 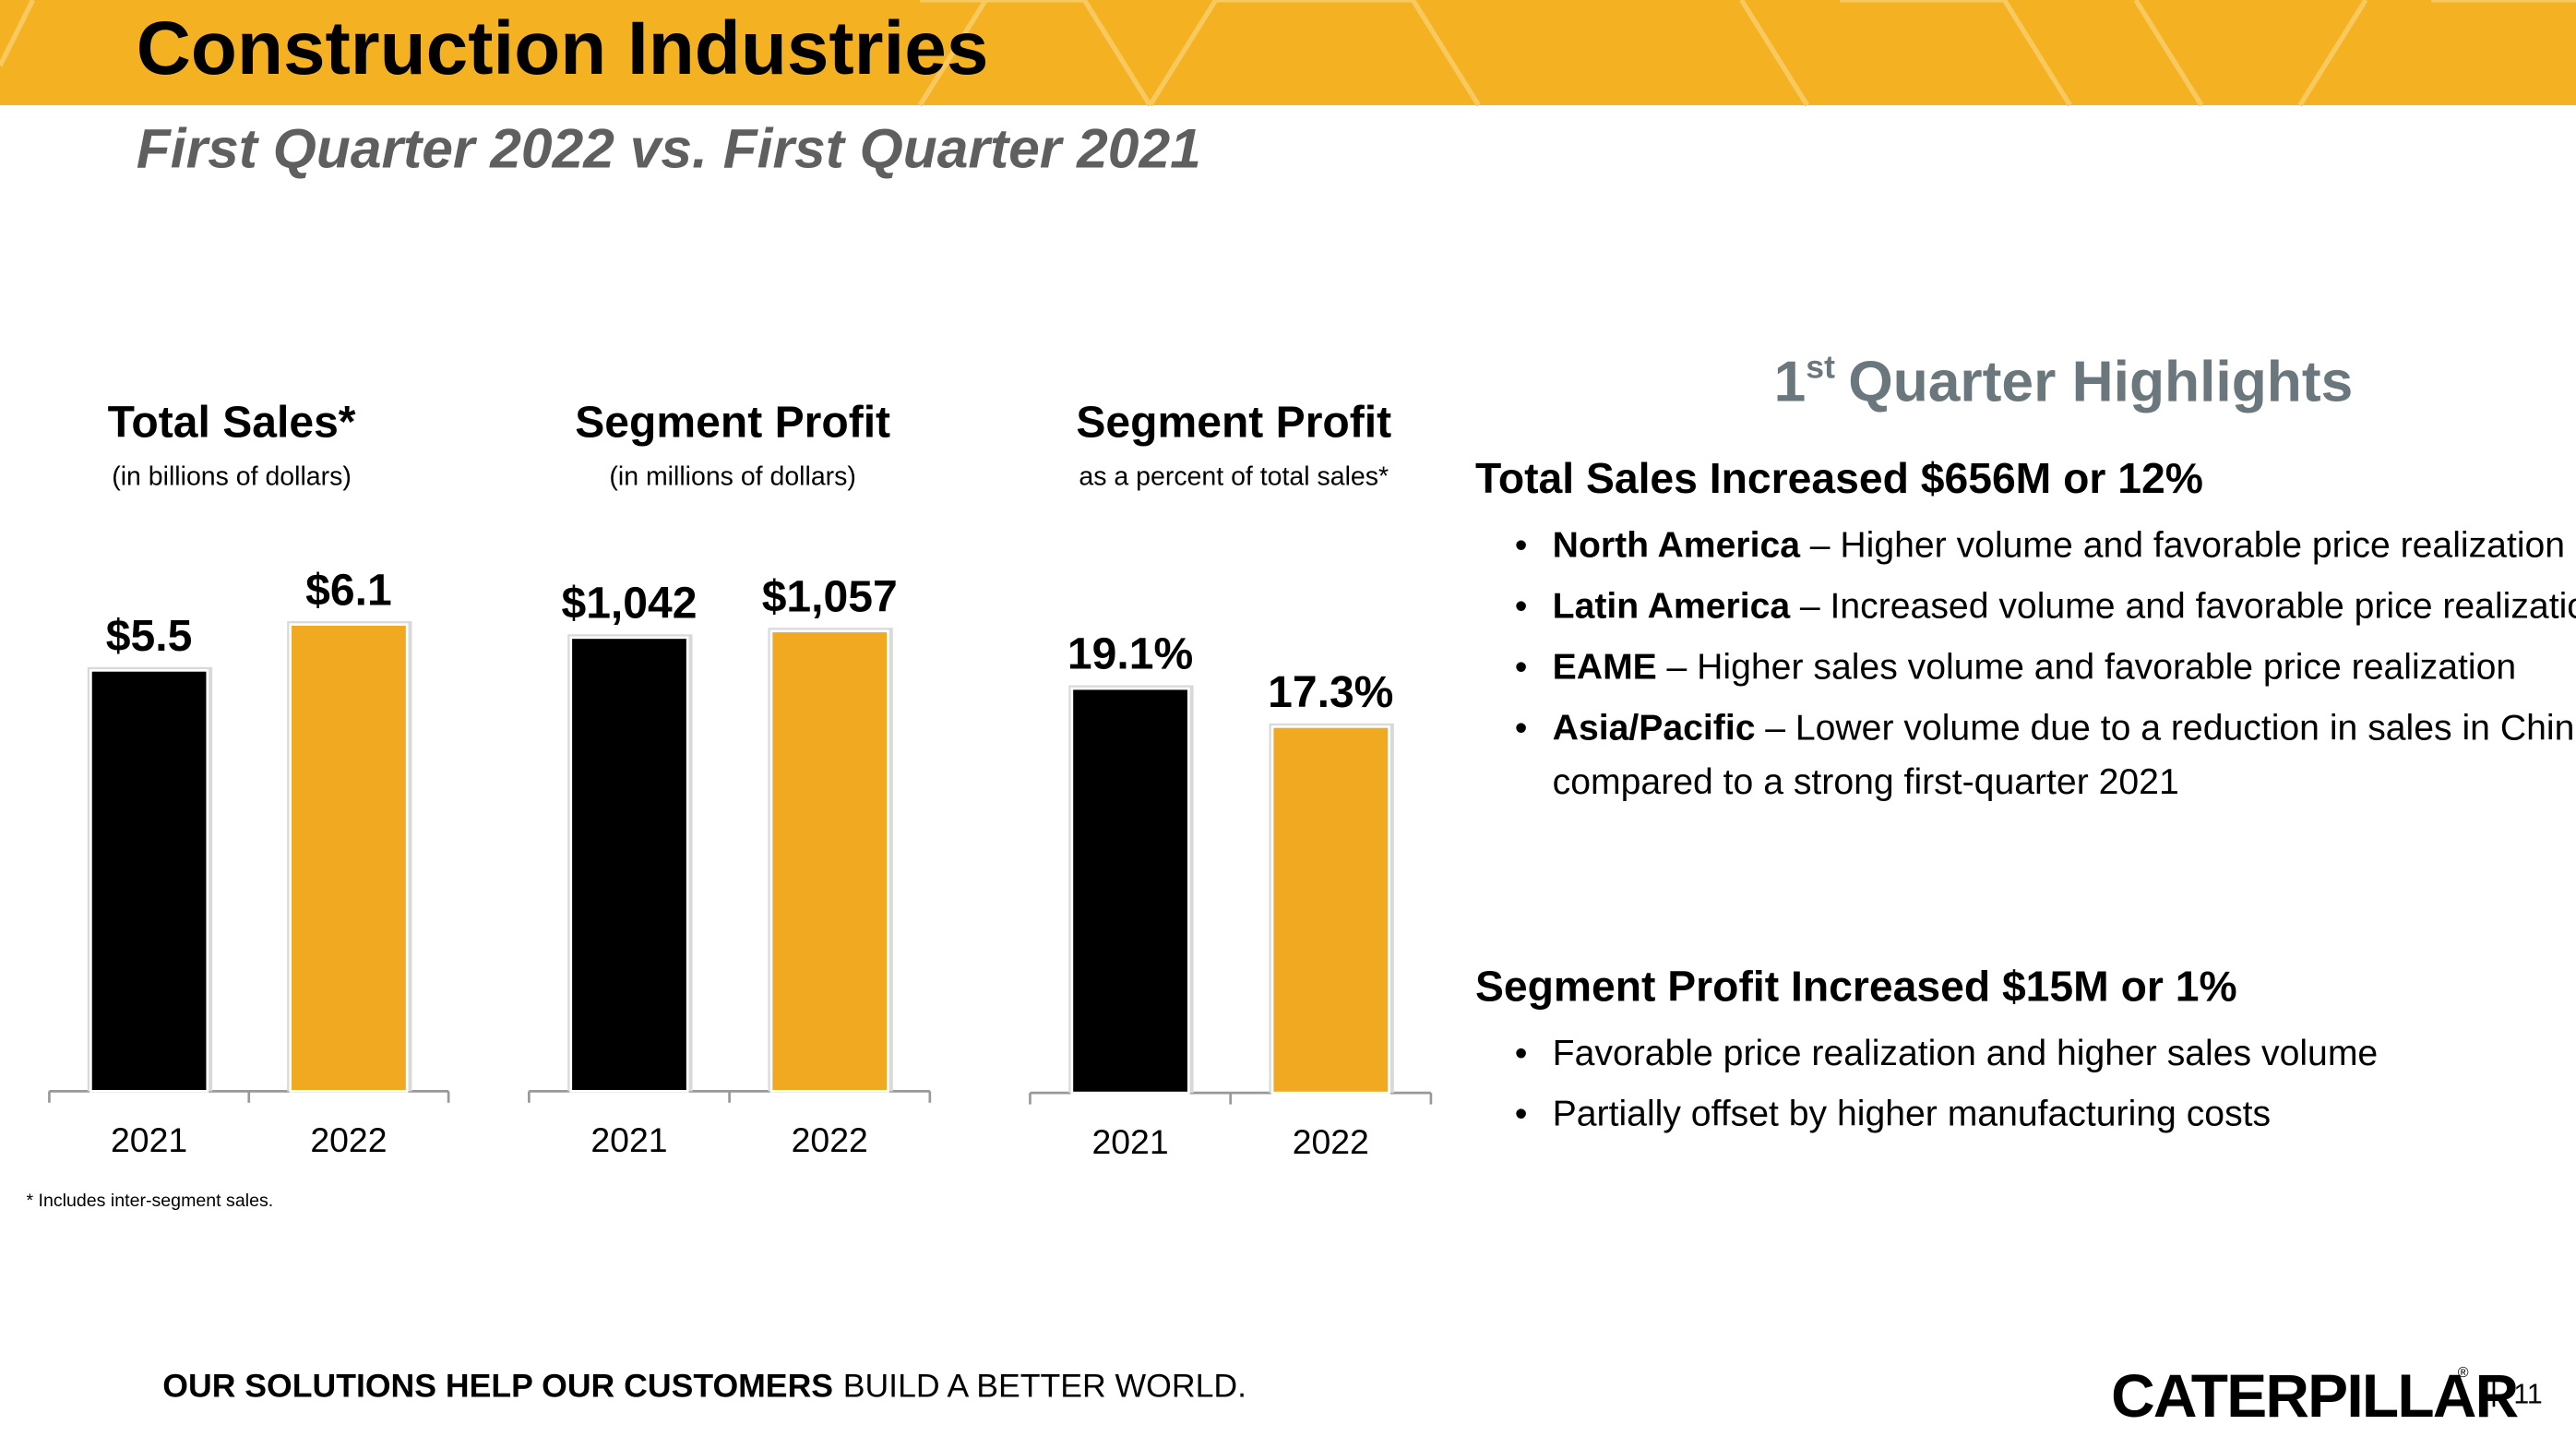 I want to click on hex-pattern, so click(x=1288, y=53).